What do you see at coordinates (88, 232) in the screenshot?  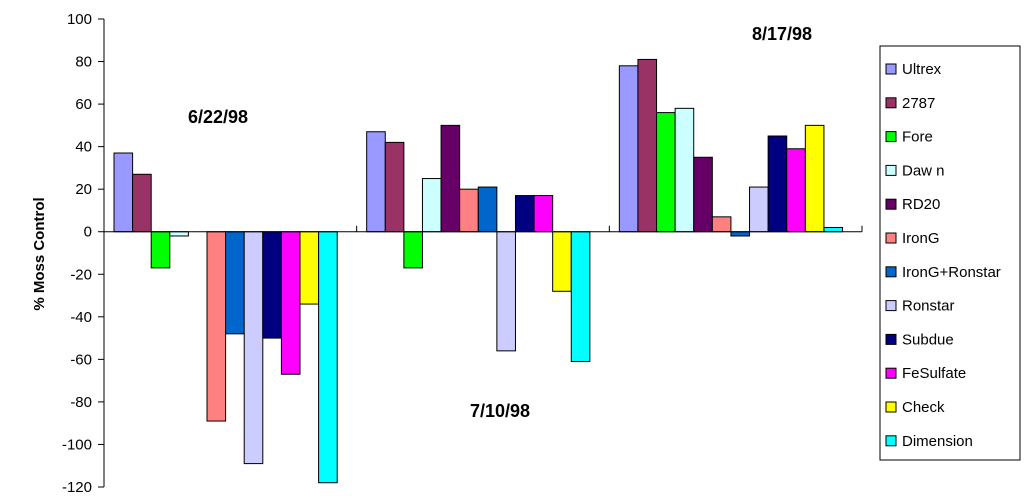 I see `y-tick-label: 0` at bounding box center [88, 232].